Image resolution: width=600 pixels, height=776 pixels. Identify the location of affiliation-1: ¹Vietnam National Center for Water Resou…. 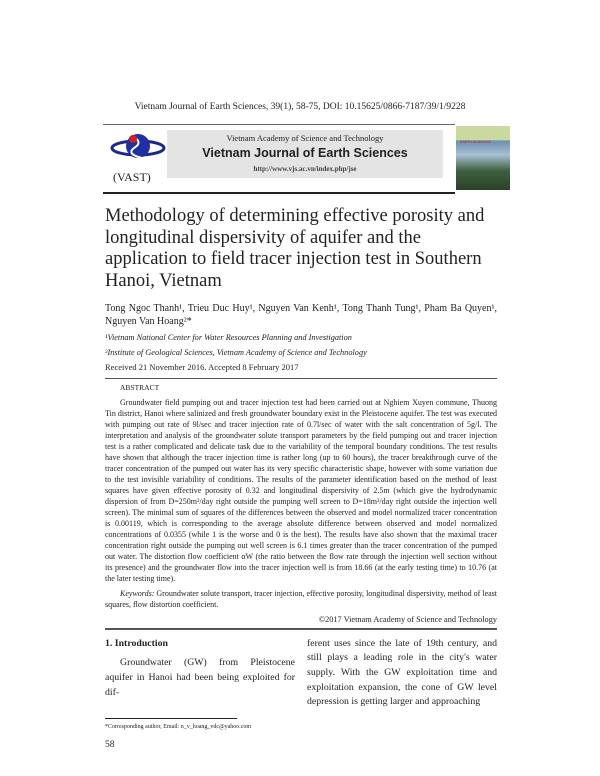
(228, 337).